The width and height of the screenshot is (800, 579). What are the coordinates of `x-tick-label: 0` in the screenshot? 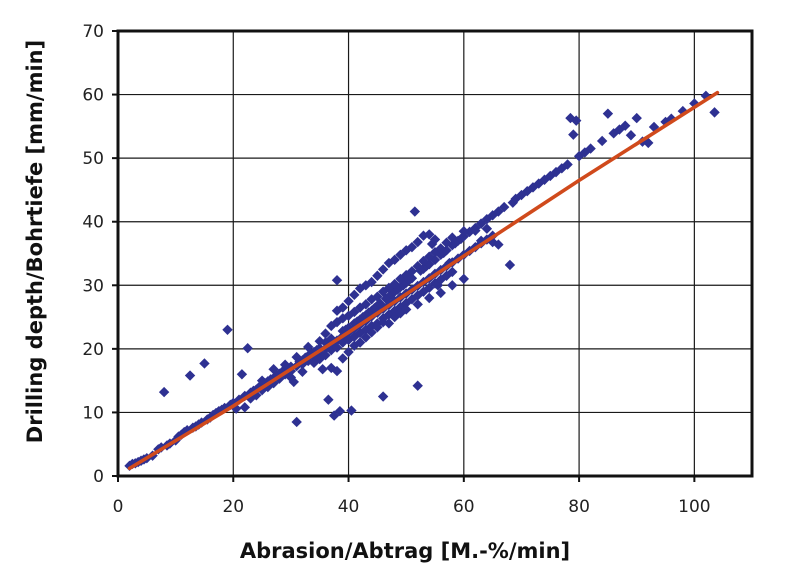 It's located at (118, 507).